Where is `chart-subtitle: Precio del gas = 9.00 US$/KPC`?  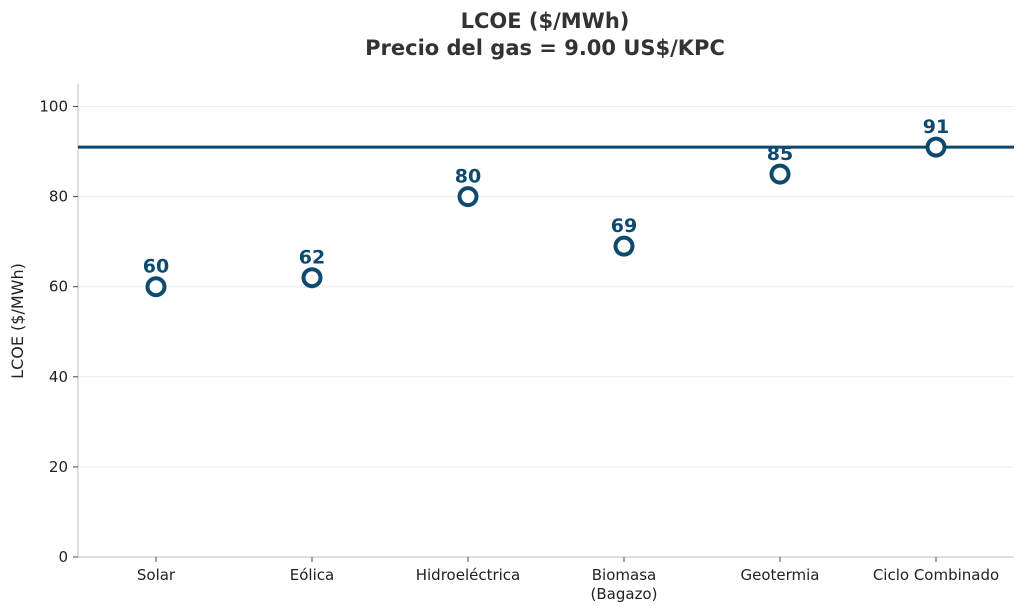 chart-subtitle: Precio del gas = 9.00 US$/KPC is located at coordinates (545, 48).